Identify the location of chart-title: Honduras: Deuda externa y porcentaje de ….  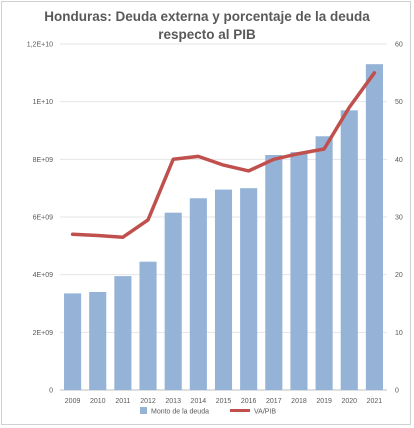
(207, 25).